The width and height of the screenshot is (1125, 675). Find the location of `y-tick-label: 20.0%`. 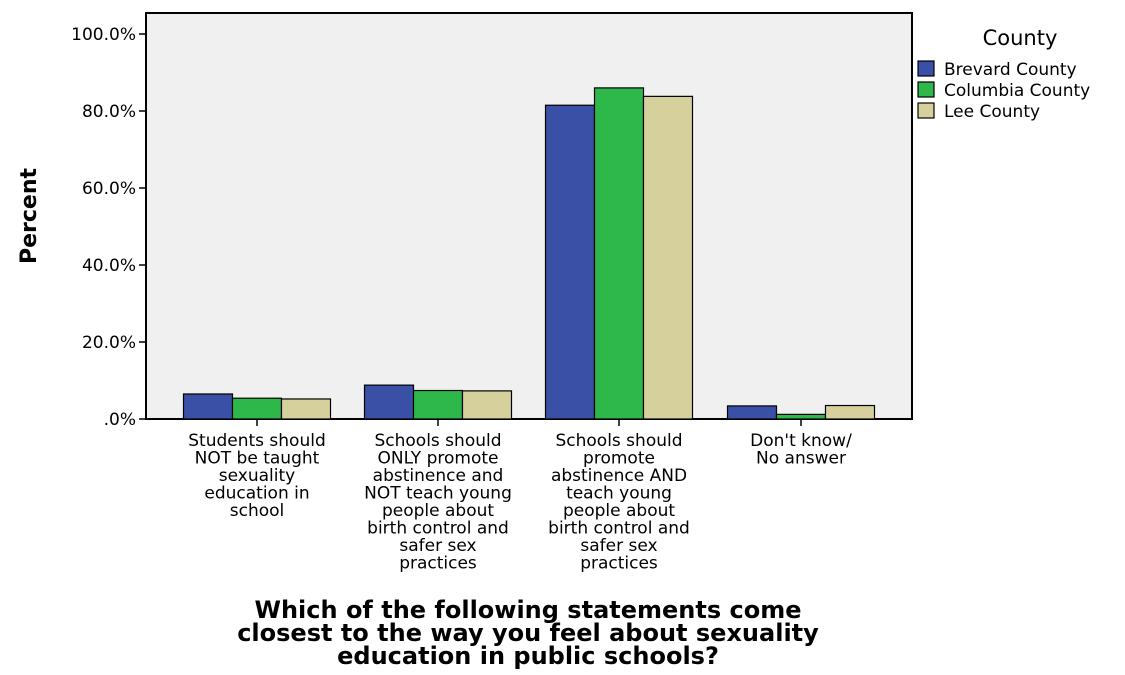

y-tick-label: 20.0% is located at coordinates (109, 343).